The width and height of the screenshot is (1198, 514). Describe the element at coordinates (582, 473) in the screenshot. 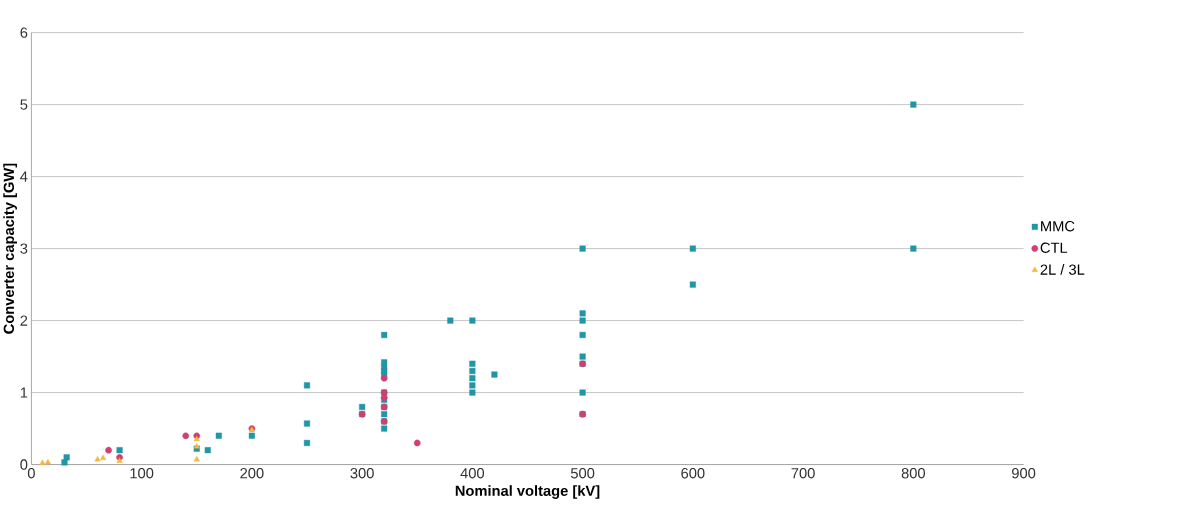

I see `x-tick-label: 500` at that location.